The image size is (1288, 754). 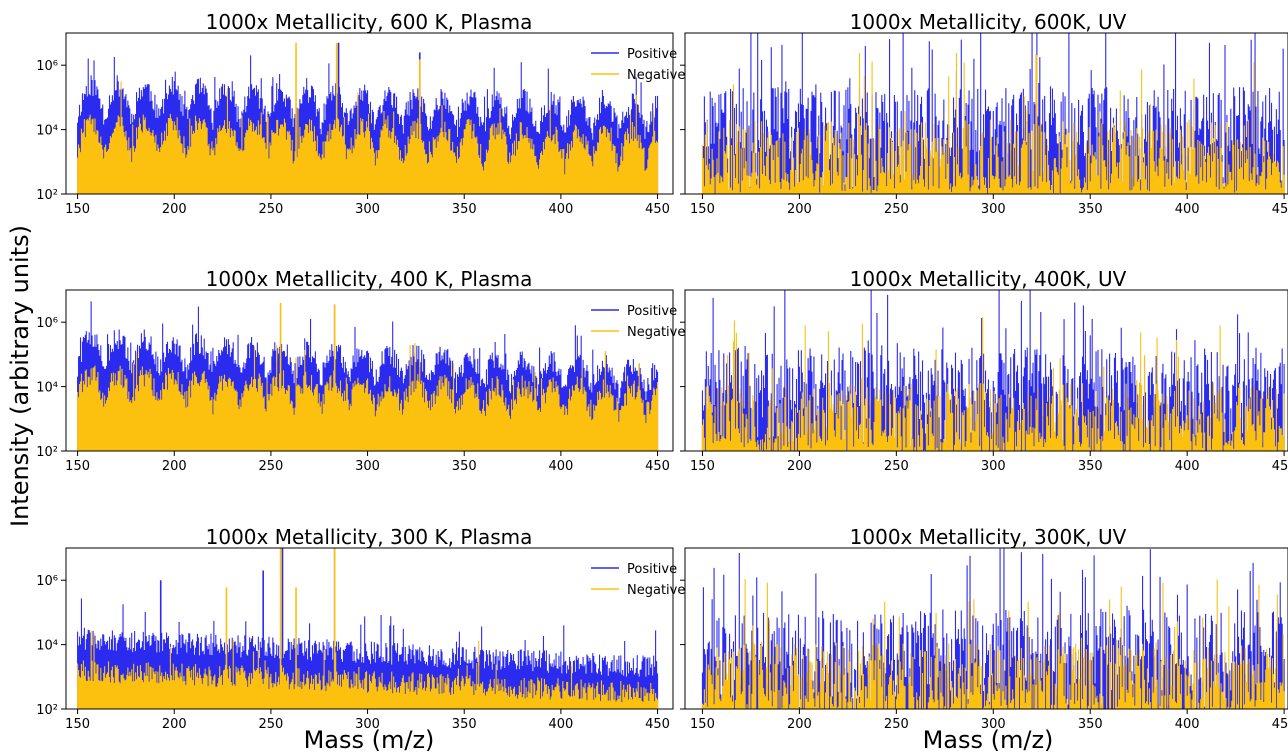 I want to click on panel-title-400k-plasma: 1000x Metallicity, 400 K, Plasma, so click(x=369, y=279).